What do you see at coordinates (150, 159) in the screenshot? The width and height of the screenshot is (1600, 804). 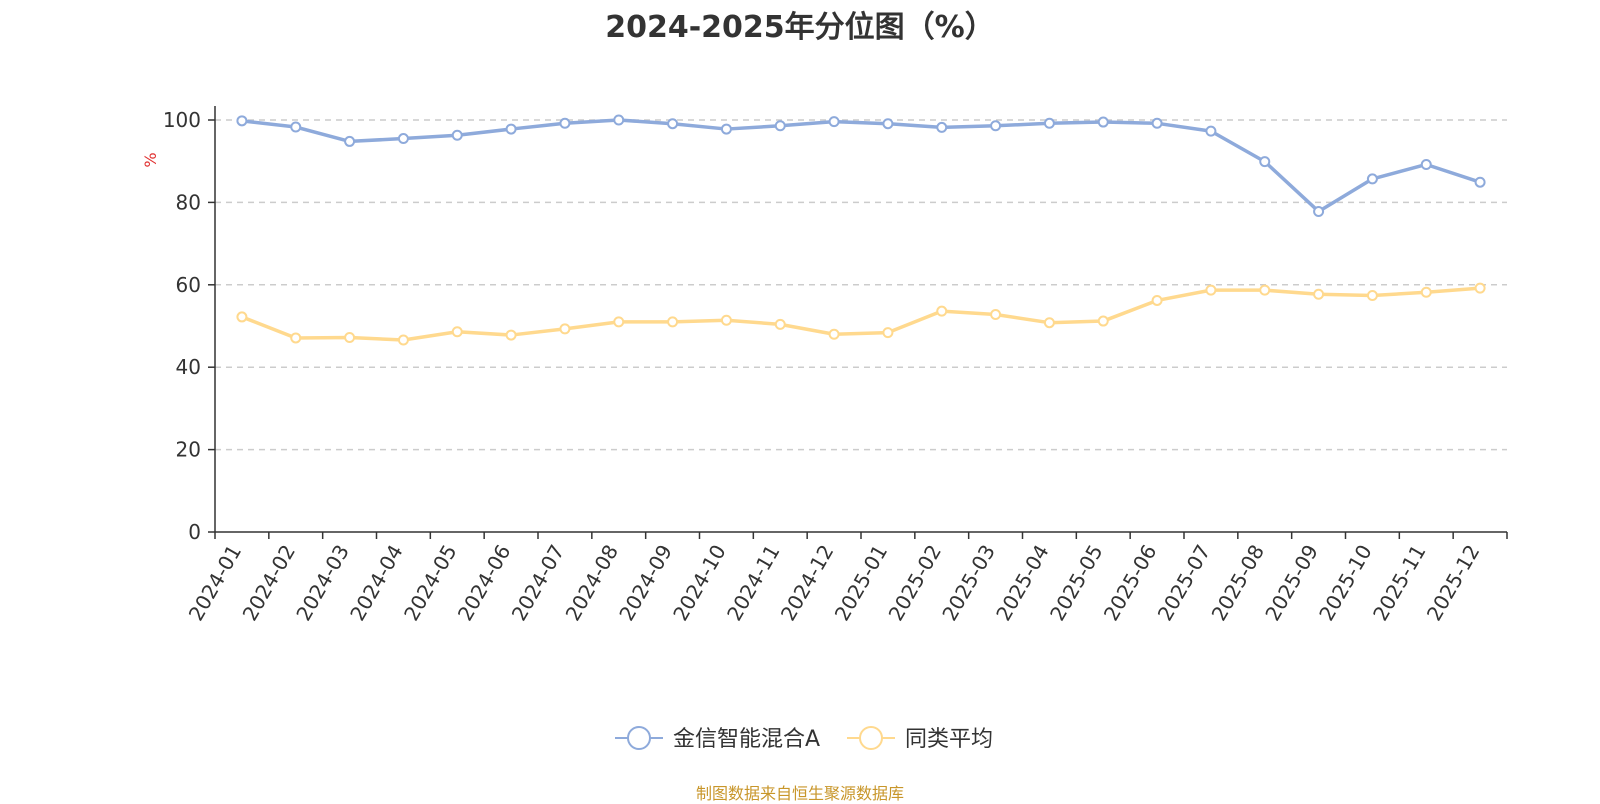 I see `y-axis-label: %` at bounding box center [150, 159].